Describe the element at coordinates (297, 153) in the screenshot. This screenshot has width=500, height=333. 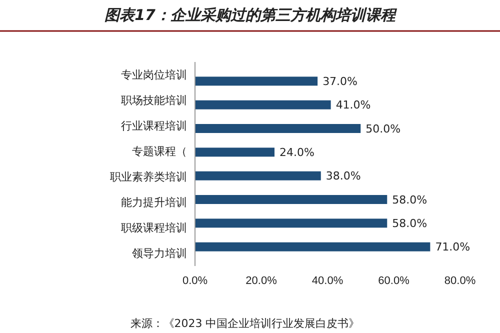
I see `data-label: 24.0%` at that location.